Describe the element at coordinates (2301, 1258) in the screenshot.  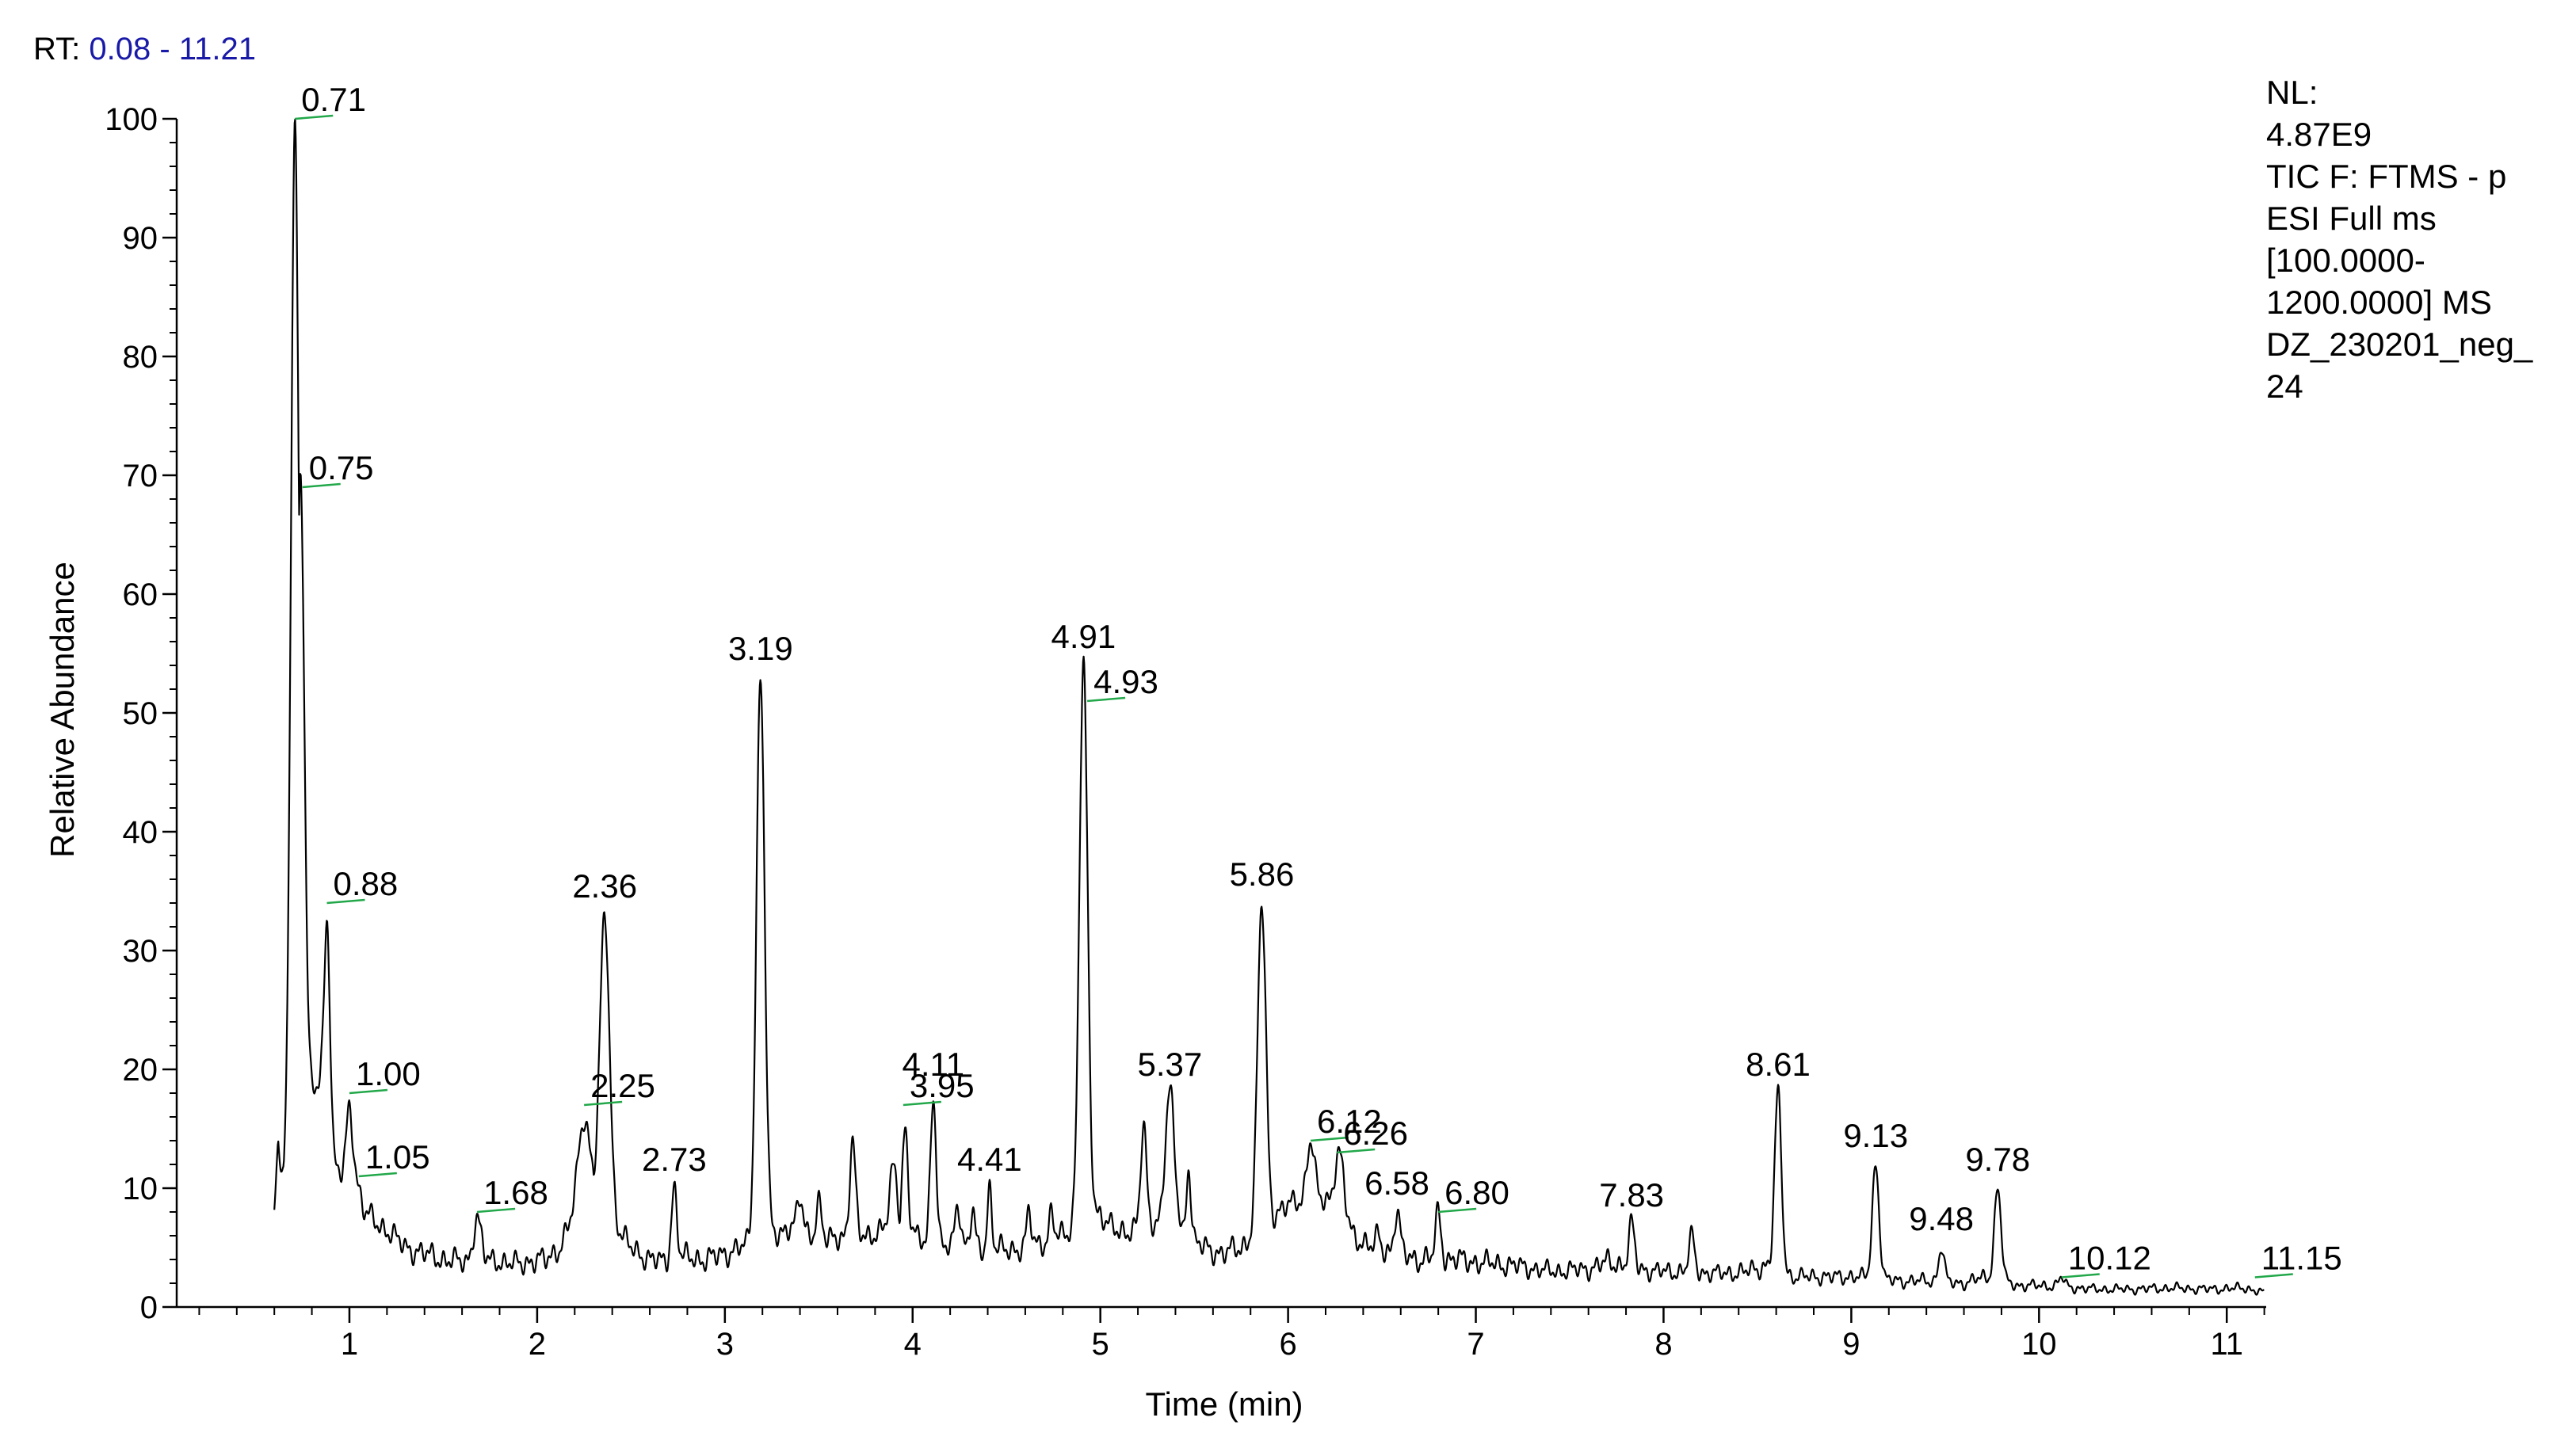
I see `peak-label: 11.15` at that location.